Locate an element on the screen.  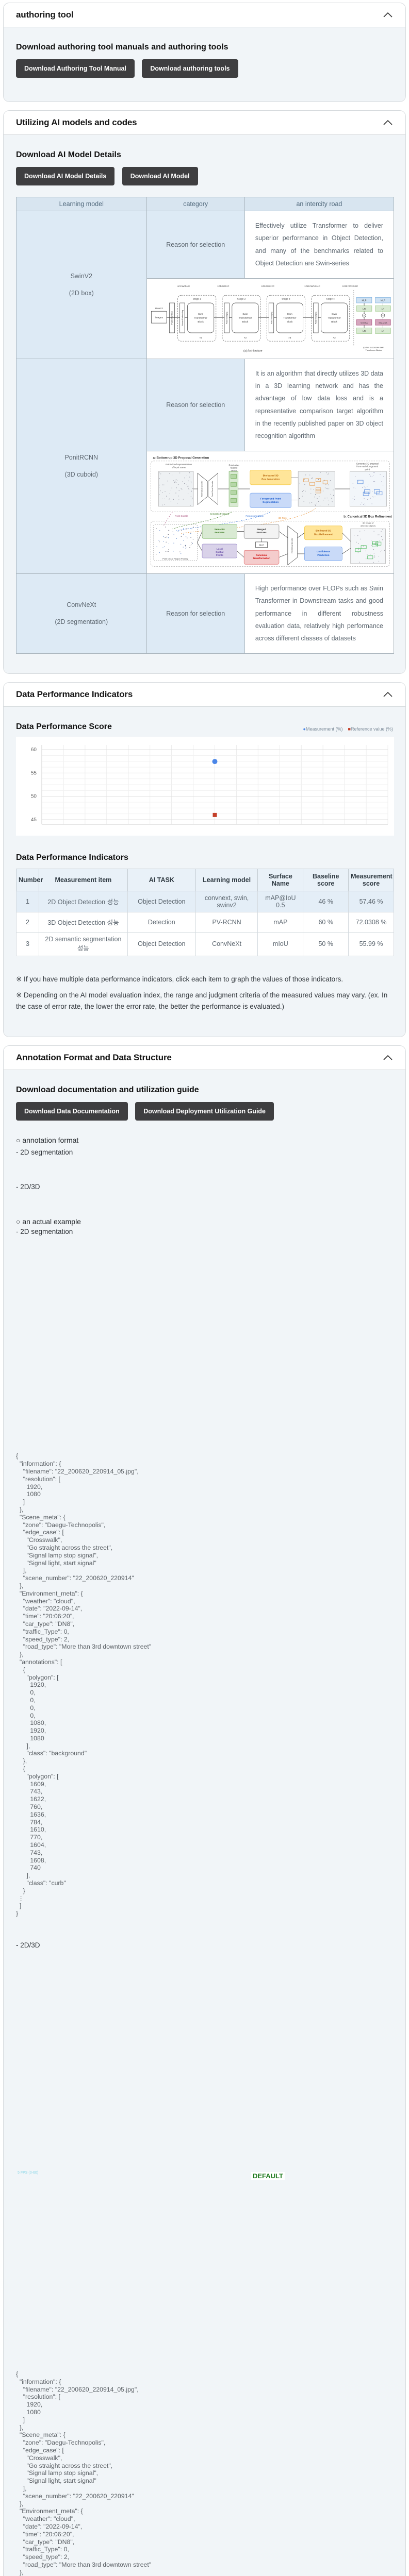
svg-text: H/4×W/4×48 is located at coordinates (183, 286).